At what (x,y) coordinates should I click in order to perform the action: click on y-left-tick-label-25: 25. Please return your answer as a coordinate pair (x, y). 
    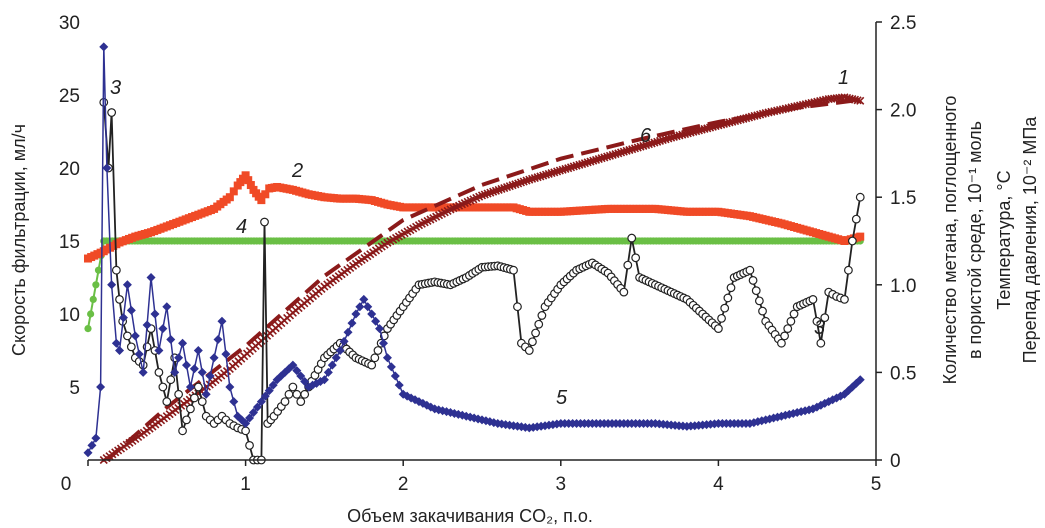
    Looking at the image, I should click on (69, 96).